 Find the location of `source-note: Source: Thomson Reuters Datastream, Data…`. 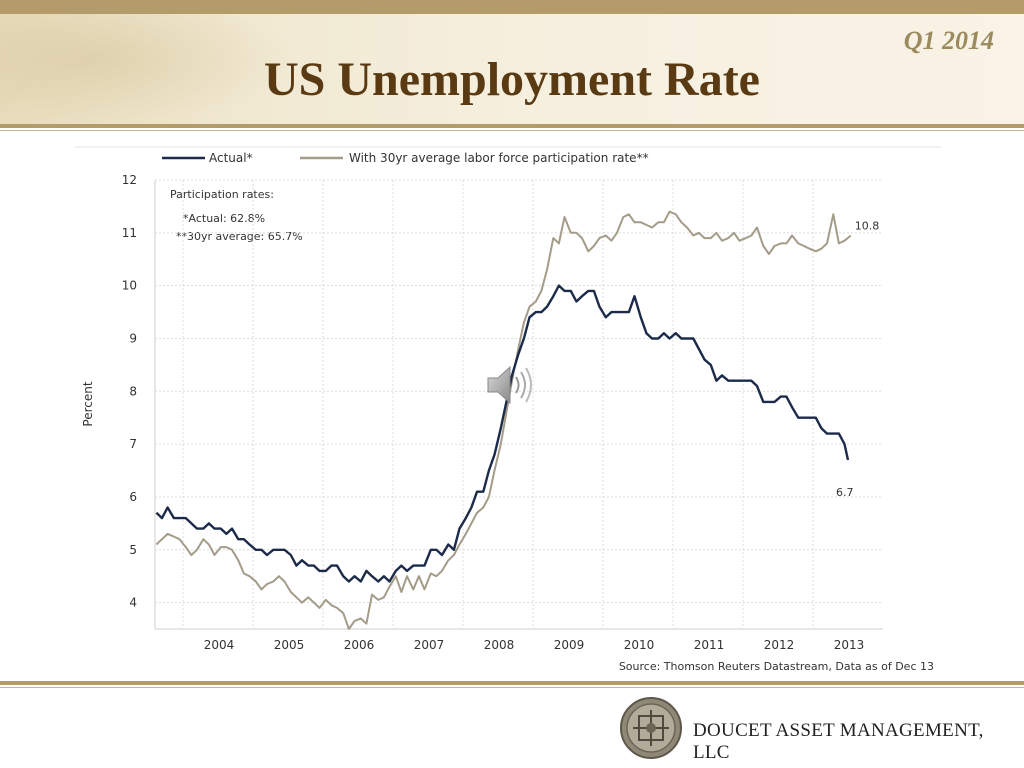

source-note: Source: Thomson Reuters Datastream, Data… is located at coordinates (776, 666).